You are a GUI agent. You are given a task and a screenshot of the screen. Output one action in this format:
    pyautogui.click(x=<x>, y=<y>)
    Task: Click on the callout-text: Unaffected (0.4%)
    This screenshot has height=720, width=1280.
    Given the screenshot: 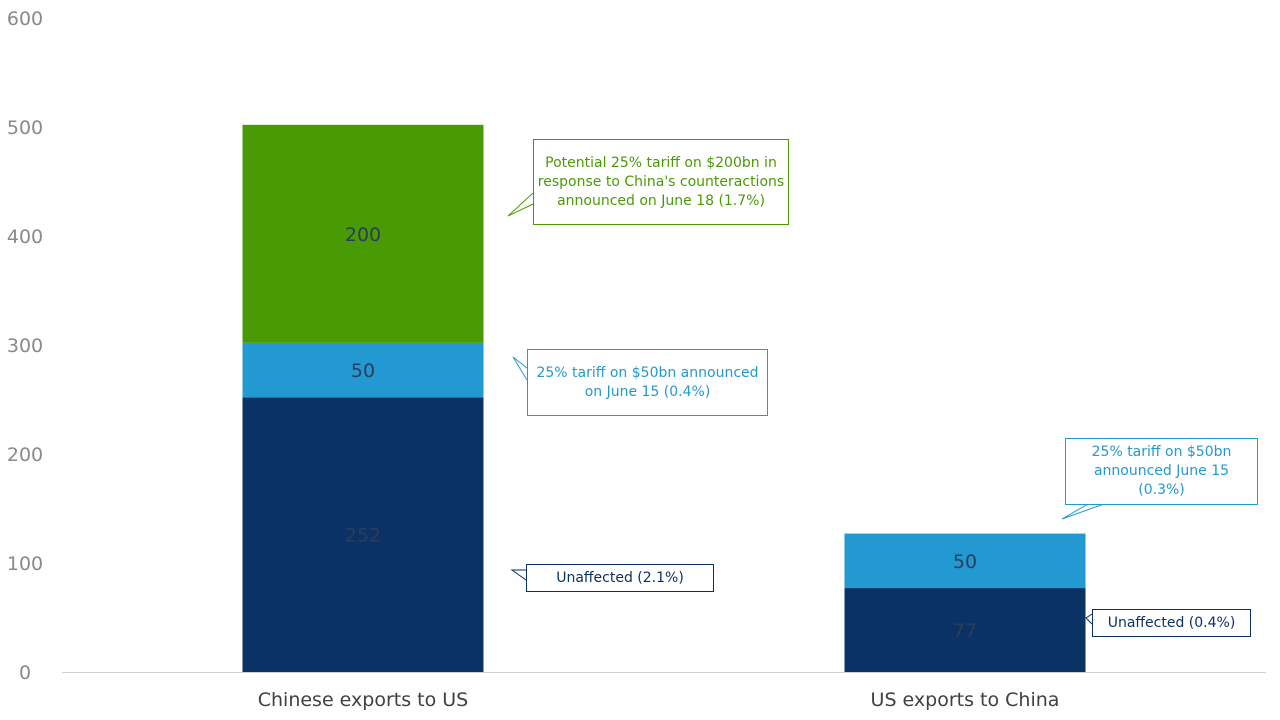 What is the action you would take?
    pyautogui.click(x=1171, y=622)
    